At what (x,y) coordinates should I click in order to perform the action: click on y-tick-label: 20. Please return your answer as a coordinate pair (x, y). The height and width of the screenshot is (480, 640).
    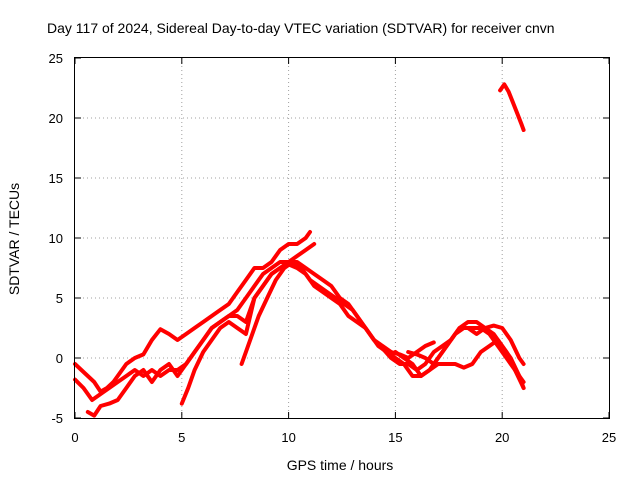
    Looking at the image, I should click on (56, 118).